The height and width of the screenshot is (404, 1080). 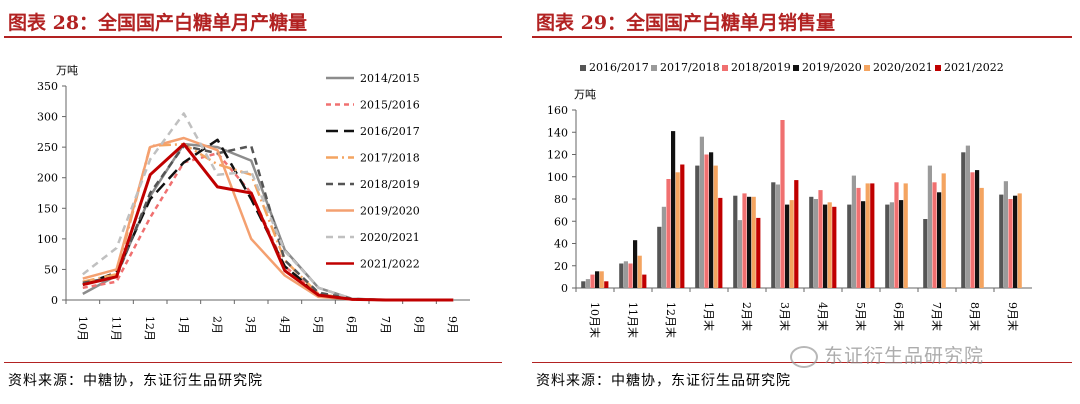 I want to click on left-legend-label: 2015/2016, so click(x=390, y=105).